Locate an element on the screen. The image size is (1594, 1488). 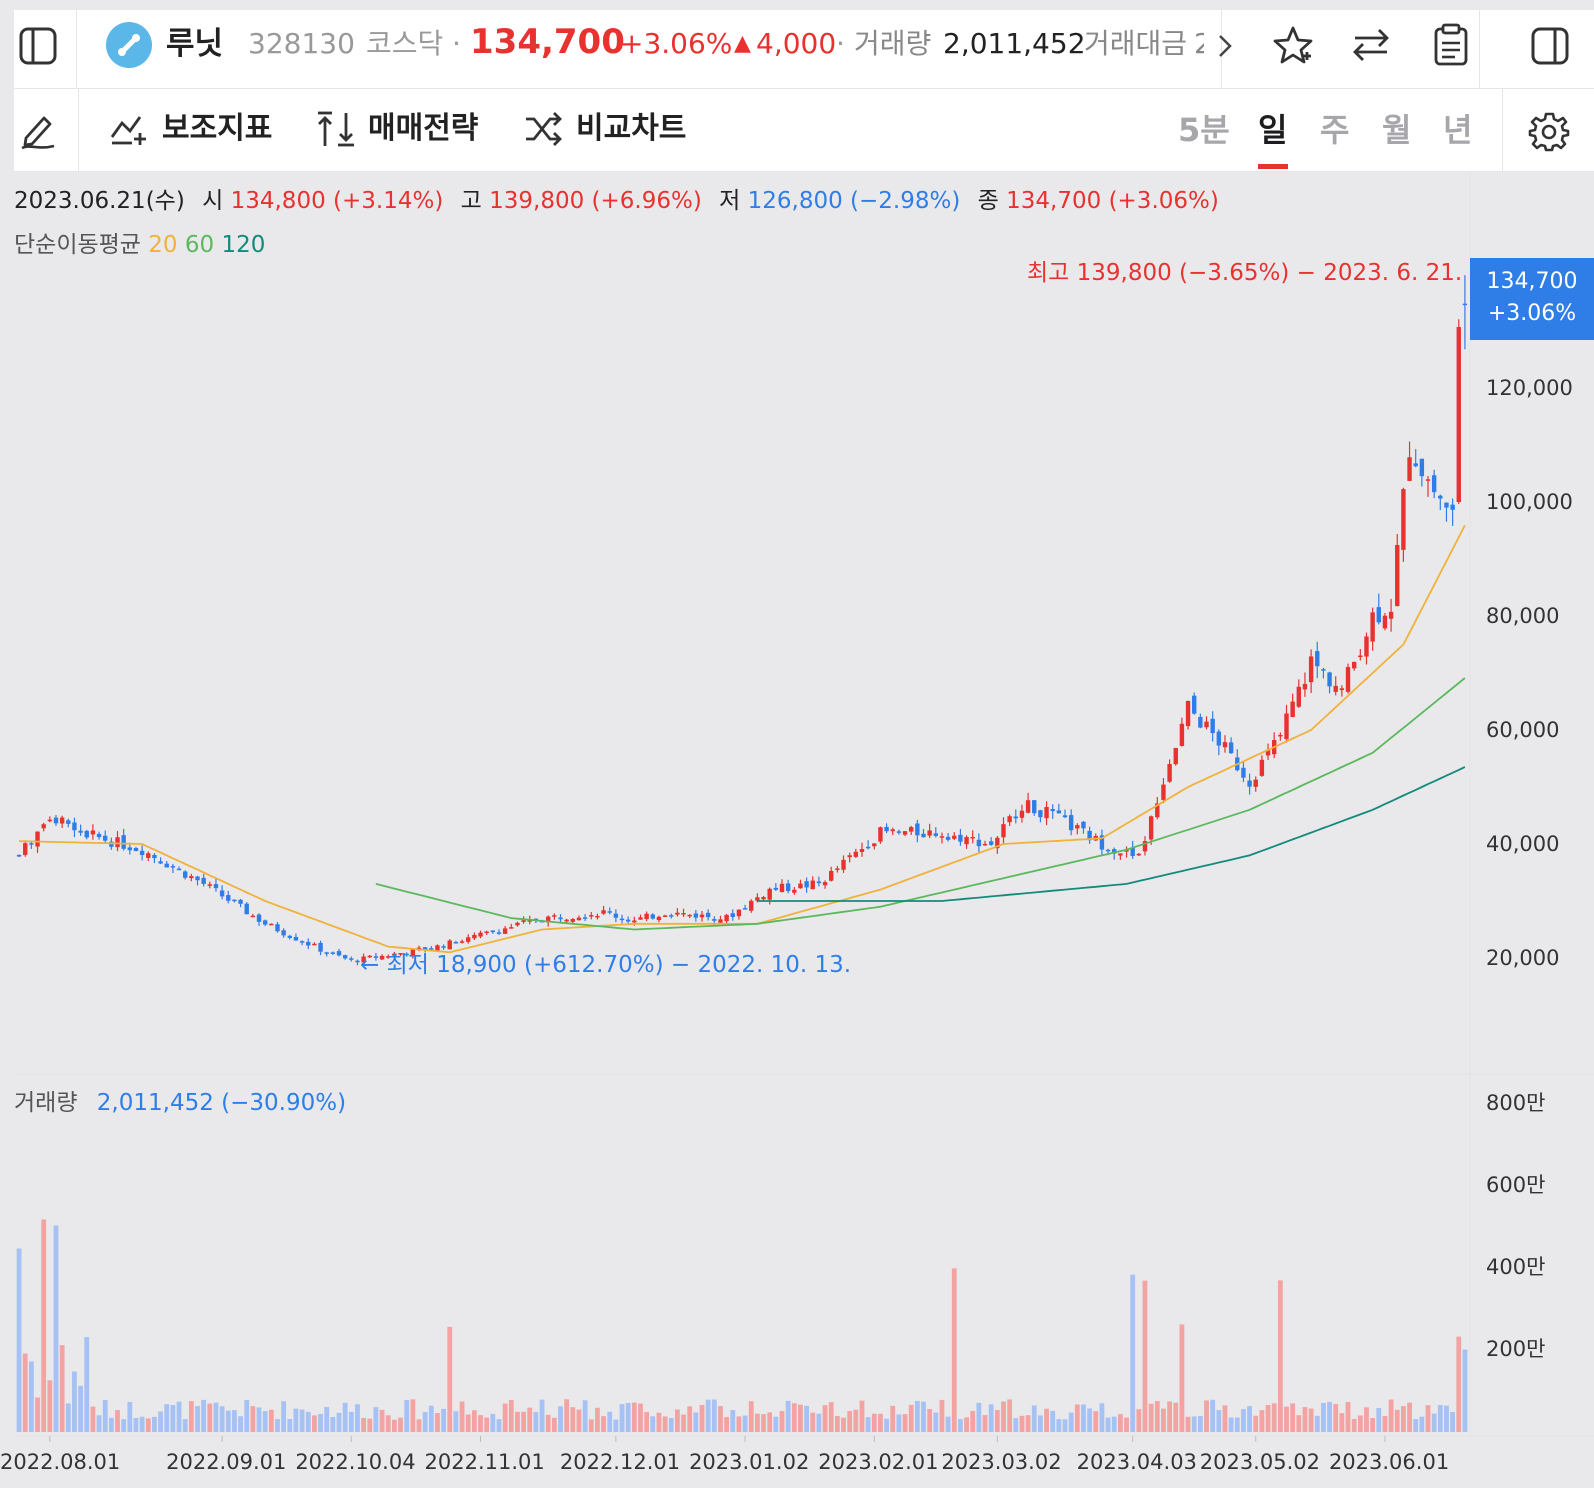
ma120-line is located at coordinates (1111, 834).